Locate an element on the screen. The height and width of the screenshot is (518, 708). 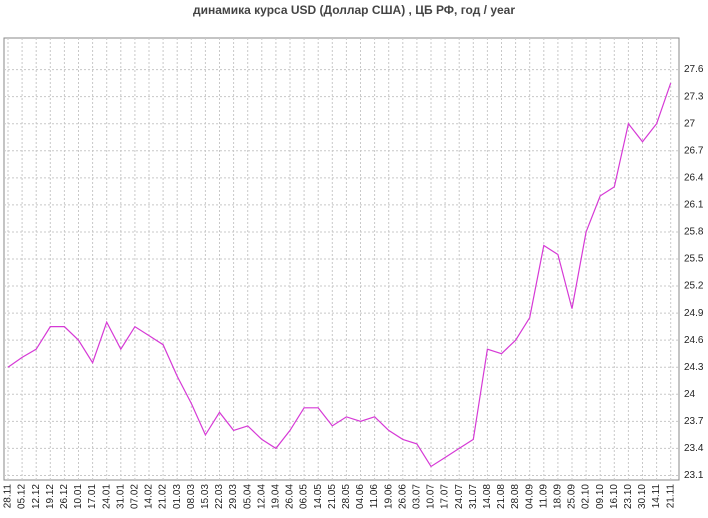
x-tick-label: 04.06 is located at coordinates (360, 496).